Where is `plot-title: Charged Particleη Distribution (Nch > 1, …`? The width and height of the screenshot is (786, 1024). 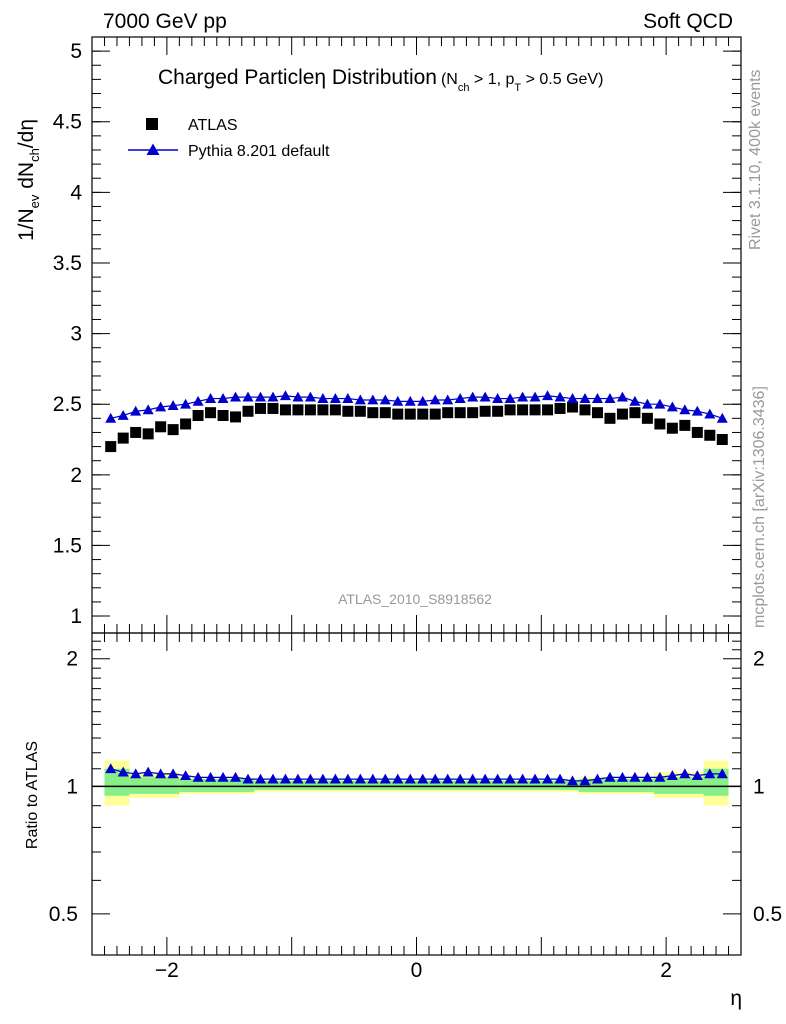
plot-title: Charged Particleη Distribution (Nch > 1, … is located at coordinates (380, 80).